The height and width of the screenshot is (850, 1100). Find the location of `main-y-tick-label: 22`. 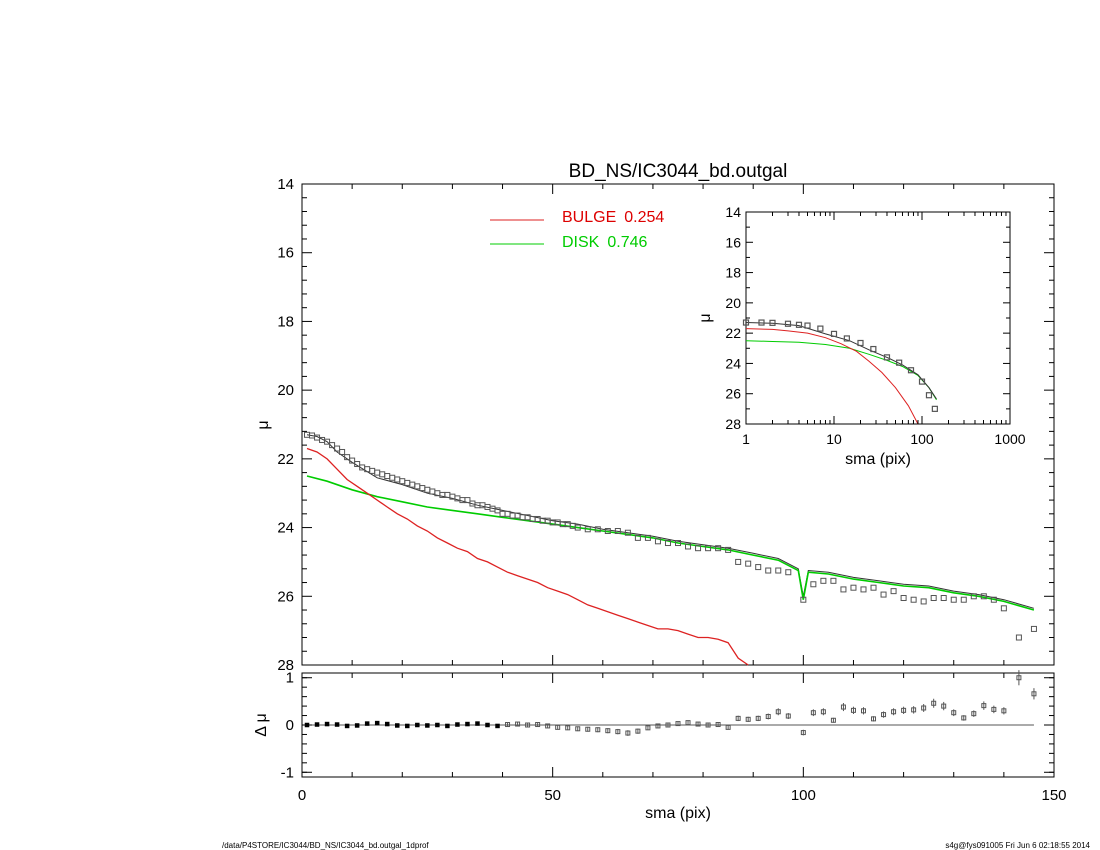

main-y-tick-label: 22 is located at coordinates (285, 459).